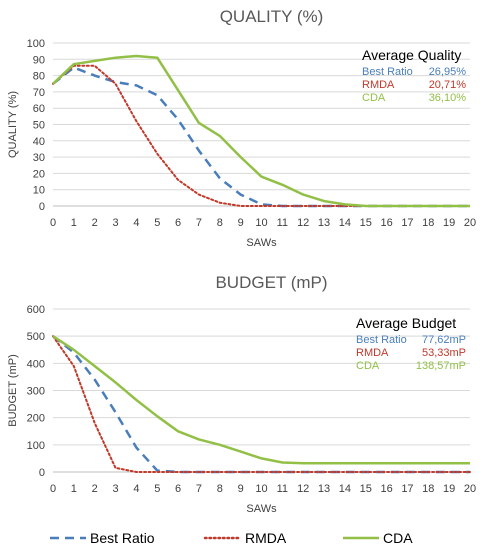 The image size is (485, 550). What do you see at coordinates (366, 223) in the screenshot?
I see `quality-x-tick-label: 15` at bounding box center [366, 223].